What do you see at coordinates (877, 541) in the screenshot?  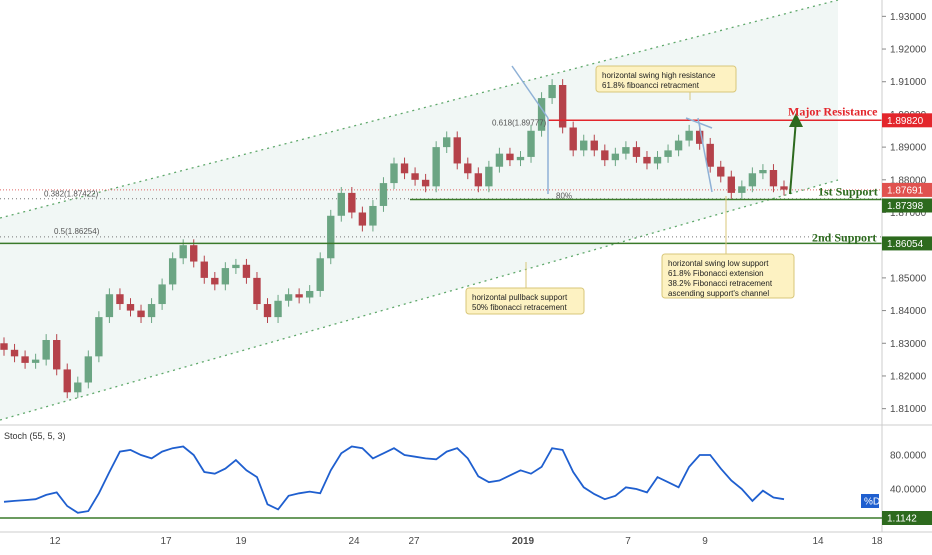 I see `time-tick-label: 18` at bounding box center [877, 541].